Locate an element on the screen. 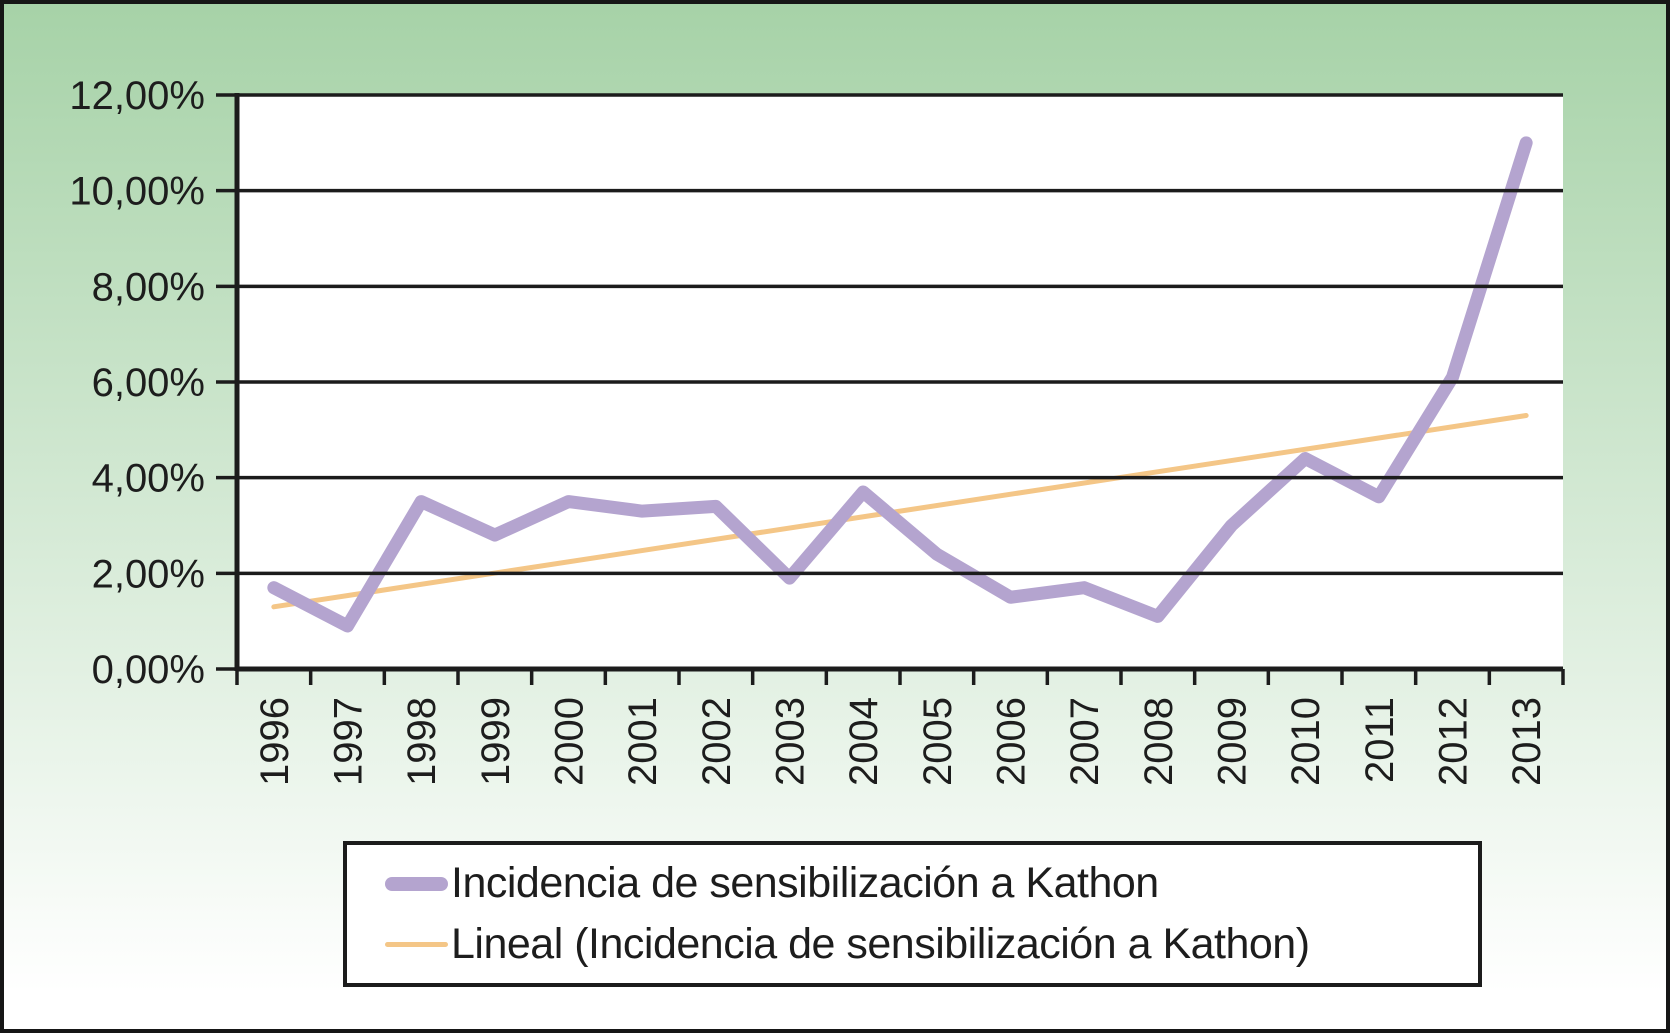 The height and width of the screenshot is (1033, 1670). trend-line-swatch is located at coordinates (416, 944).